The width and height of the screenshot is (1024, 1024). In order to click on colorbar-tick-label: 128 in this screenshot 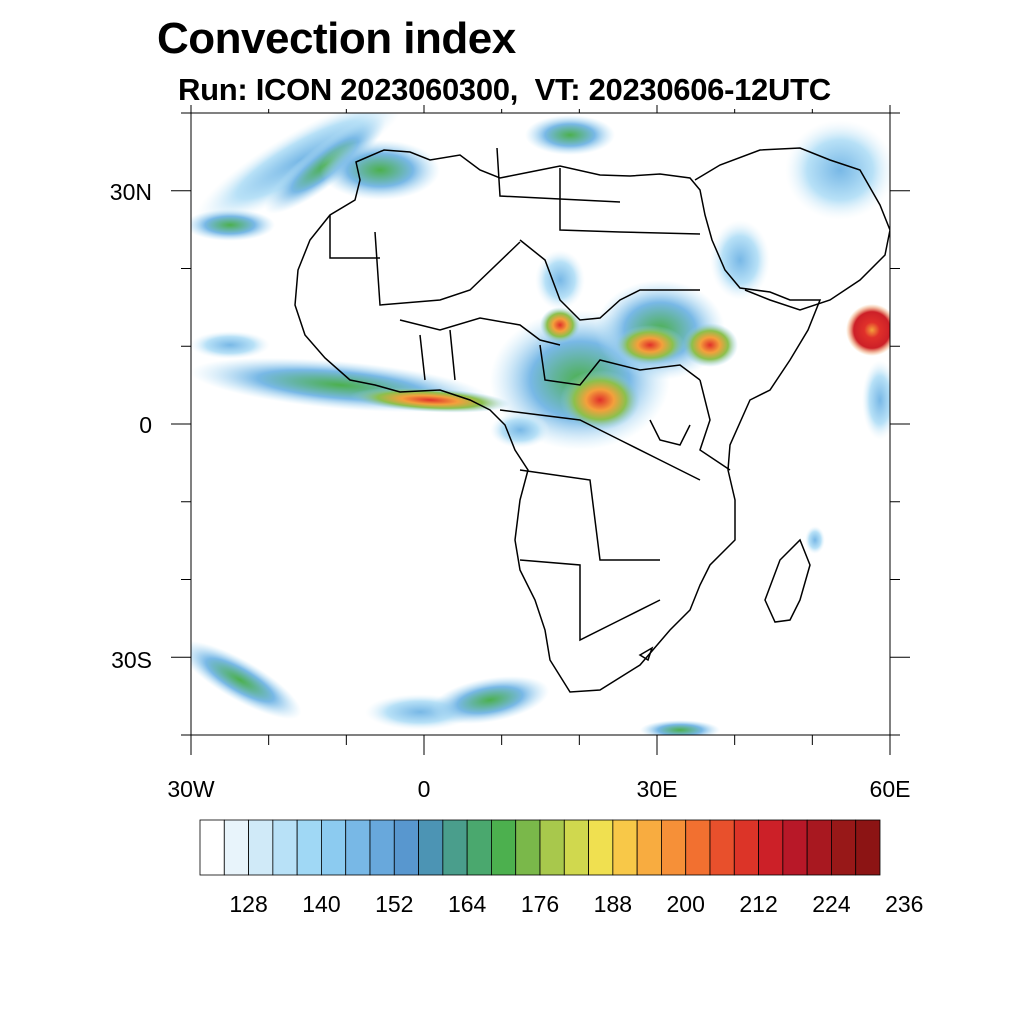, I will do `click(248, 904)`.